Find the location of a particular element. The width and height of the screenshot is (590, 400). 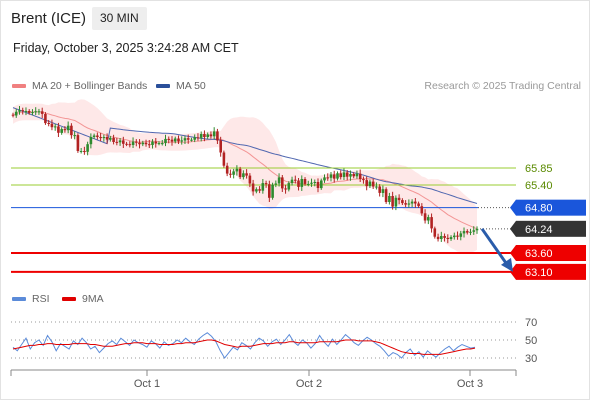

legend-ma20-swatch is located at coordinates (19, 86).